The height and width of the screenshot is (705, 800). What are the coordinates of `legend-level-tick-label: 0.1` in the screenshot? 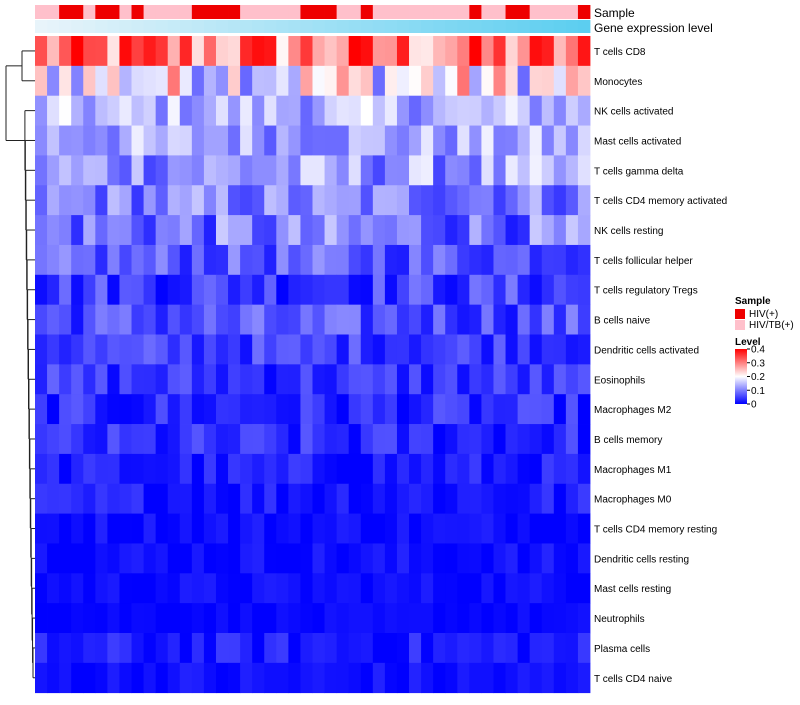 It's located at (758, 391).